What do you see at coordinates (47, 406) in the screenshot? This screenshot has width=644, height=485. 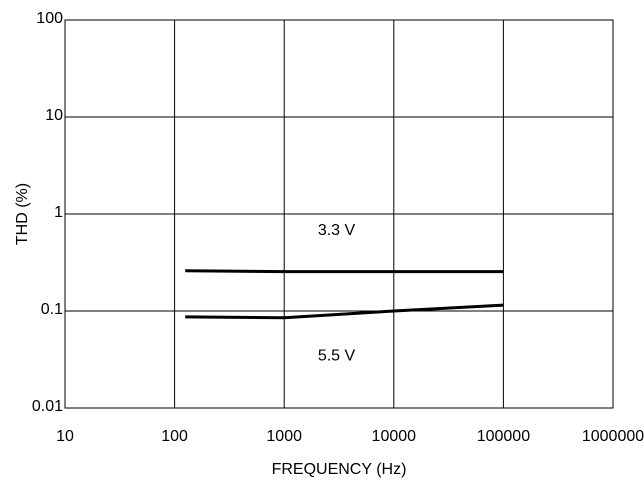 I see `y-tick-label: 0.01` at bounding box center [47, 406].